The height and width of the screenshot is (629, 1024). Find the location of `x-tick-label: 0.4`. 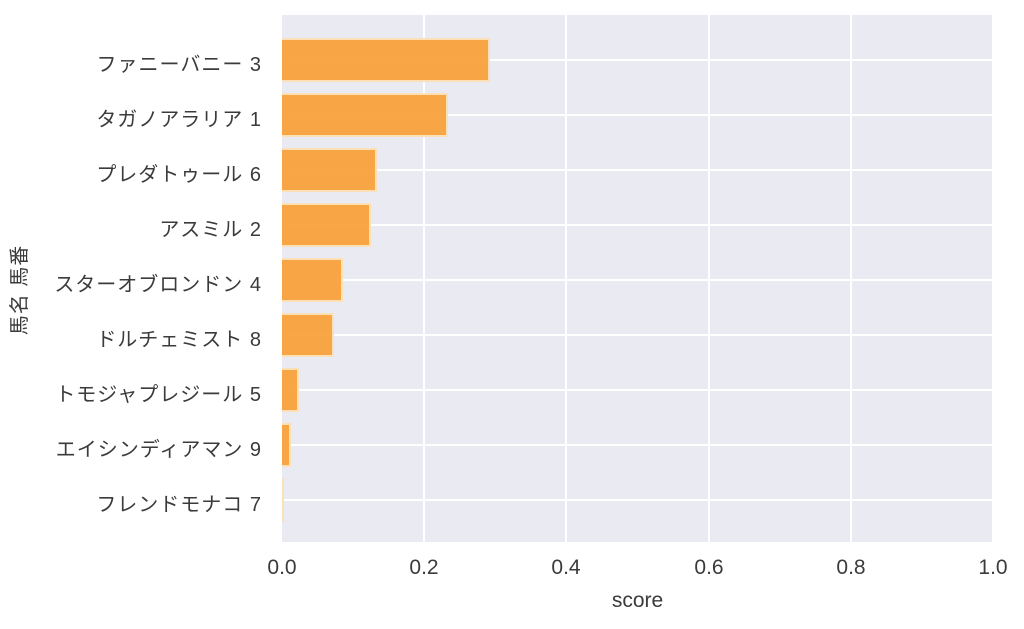

x-tick-label: 0.4 is located at coordinates (566, 567).